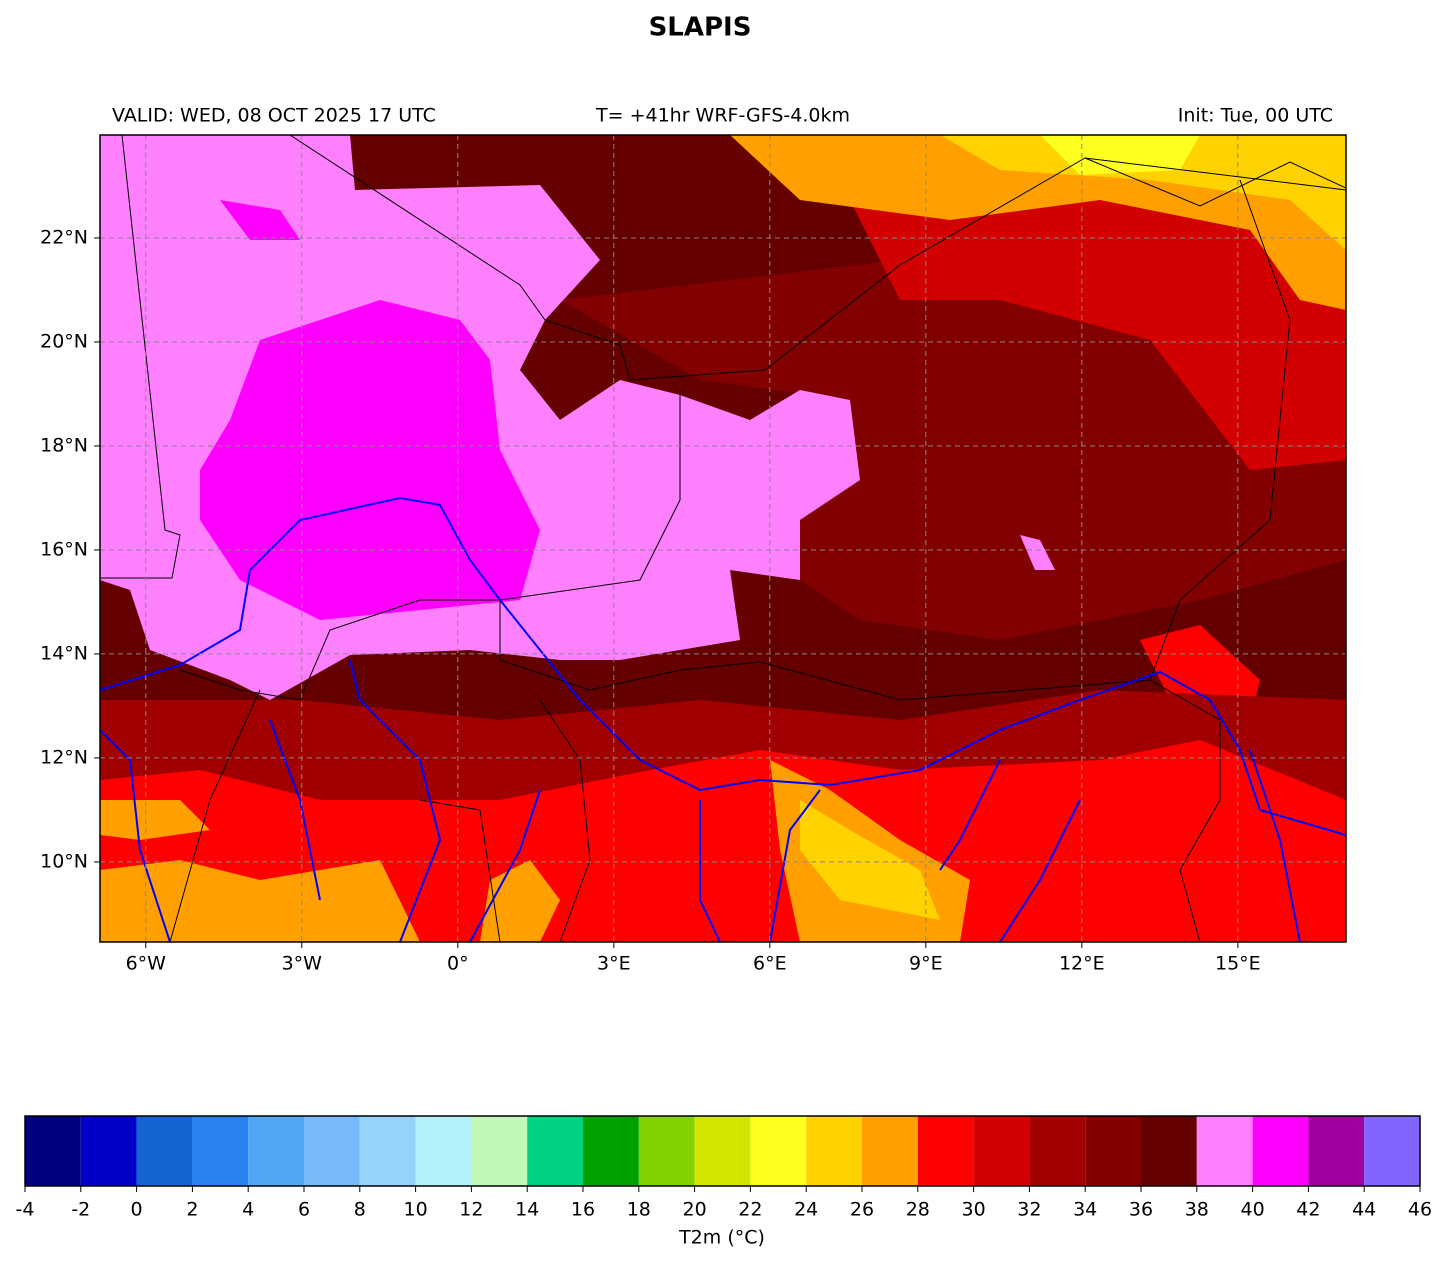 This screenshot has width=1448, height=1264. Describe the element at coordinates (1308, 1210) in the screenshot. I see `colorbar-tick-label: 42` at that location.